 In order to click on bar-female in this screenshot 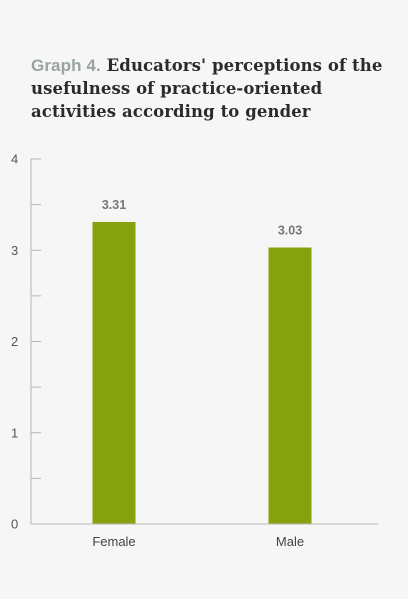, I will do `click(114, 372)`.